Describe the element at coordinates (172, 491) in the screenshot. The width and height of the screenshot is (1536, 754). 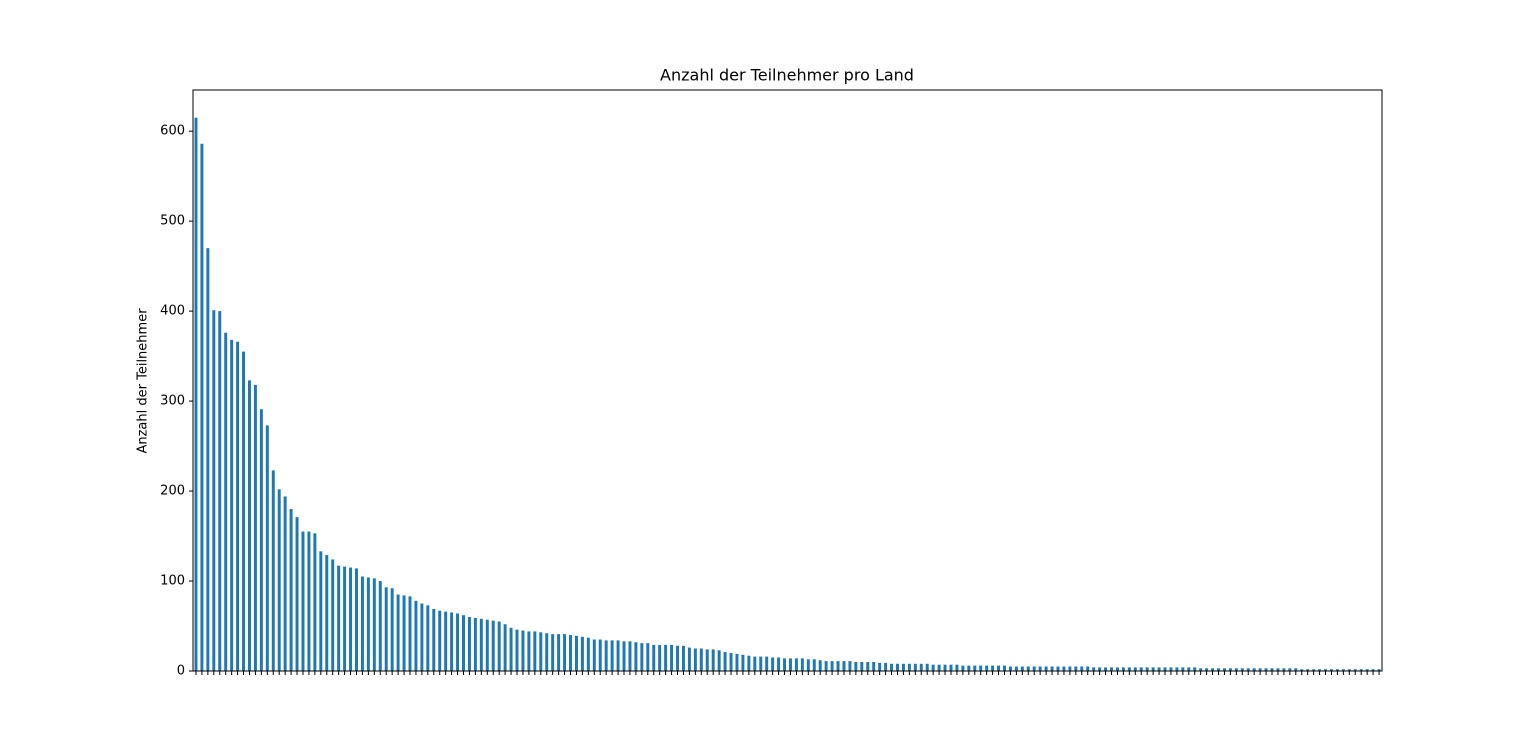
I see `y-tick-label: 200` at that location.